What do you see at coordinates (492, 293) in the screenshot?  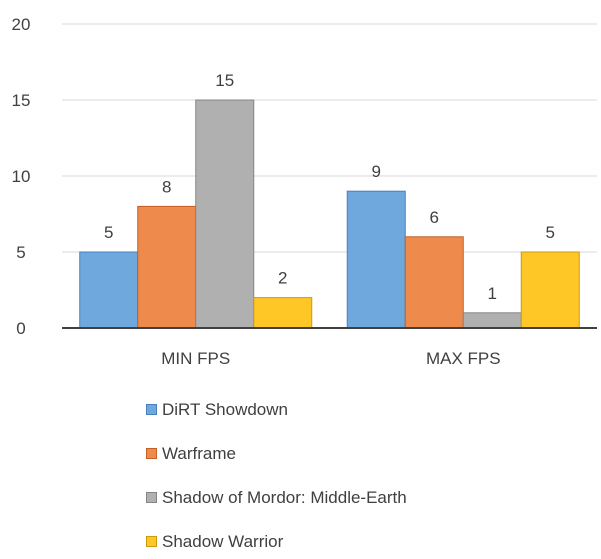 I see `data-label: 1` at bounding box center [492, 293].